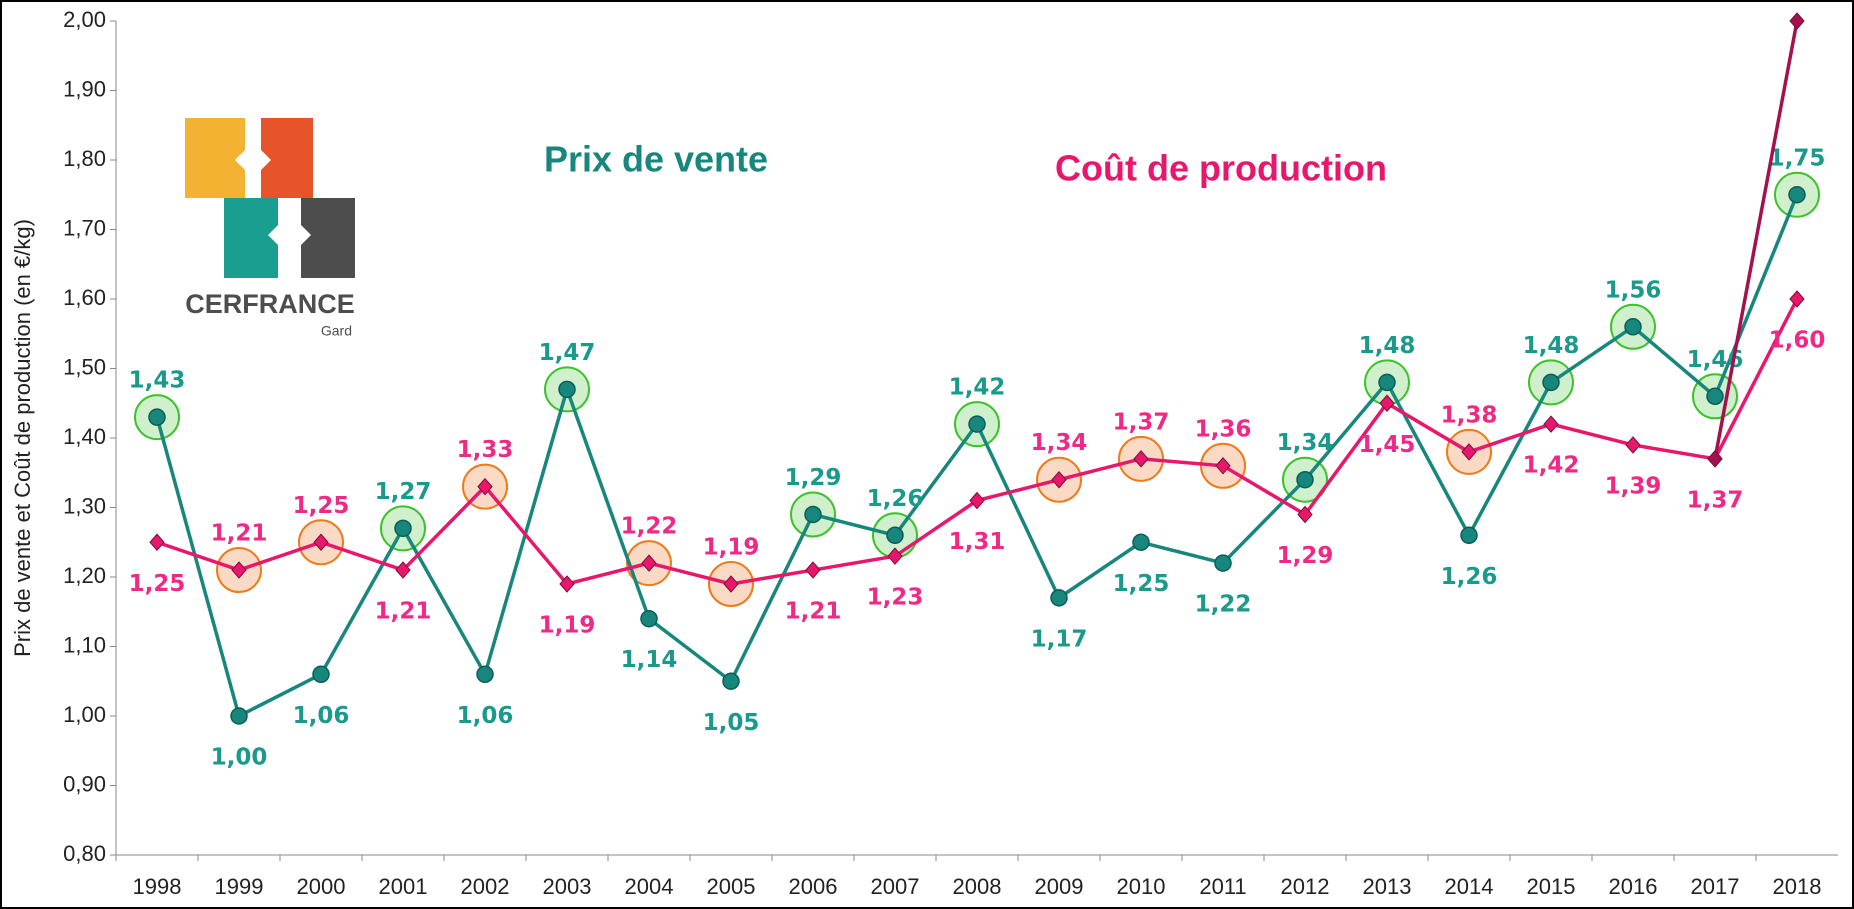  What do you see at coordinates (157, 381) in the screenshot?
I see `value-label: 1,43` at bounding box center [157, 381].